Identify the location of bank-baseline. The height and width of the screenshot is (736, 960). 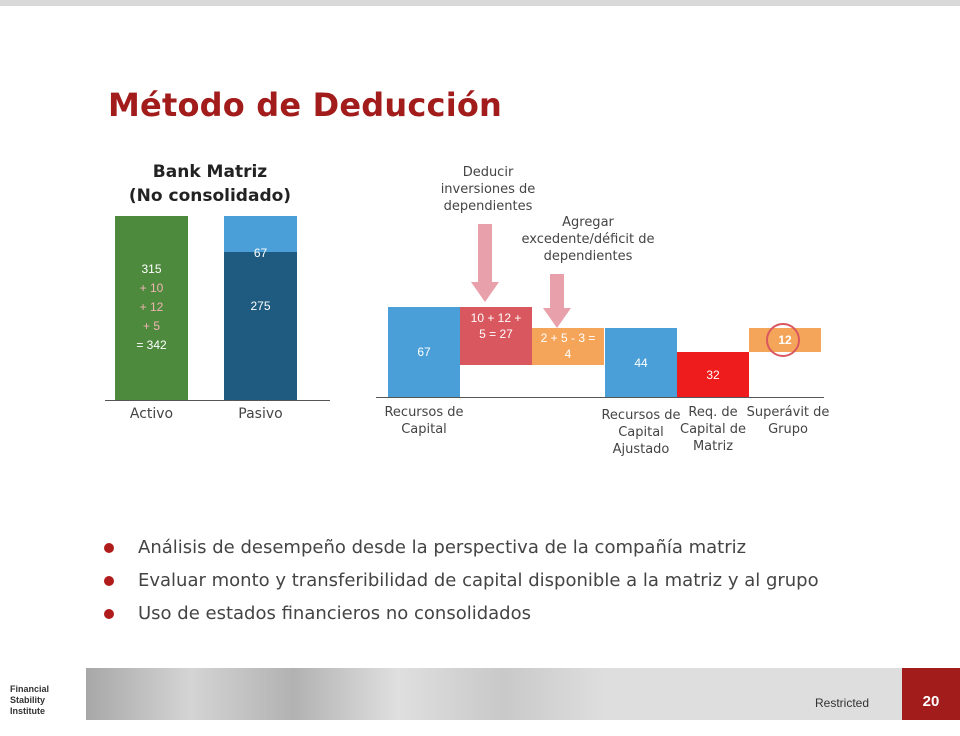
(217, 400).